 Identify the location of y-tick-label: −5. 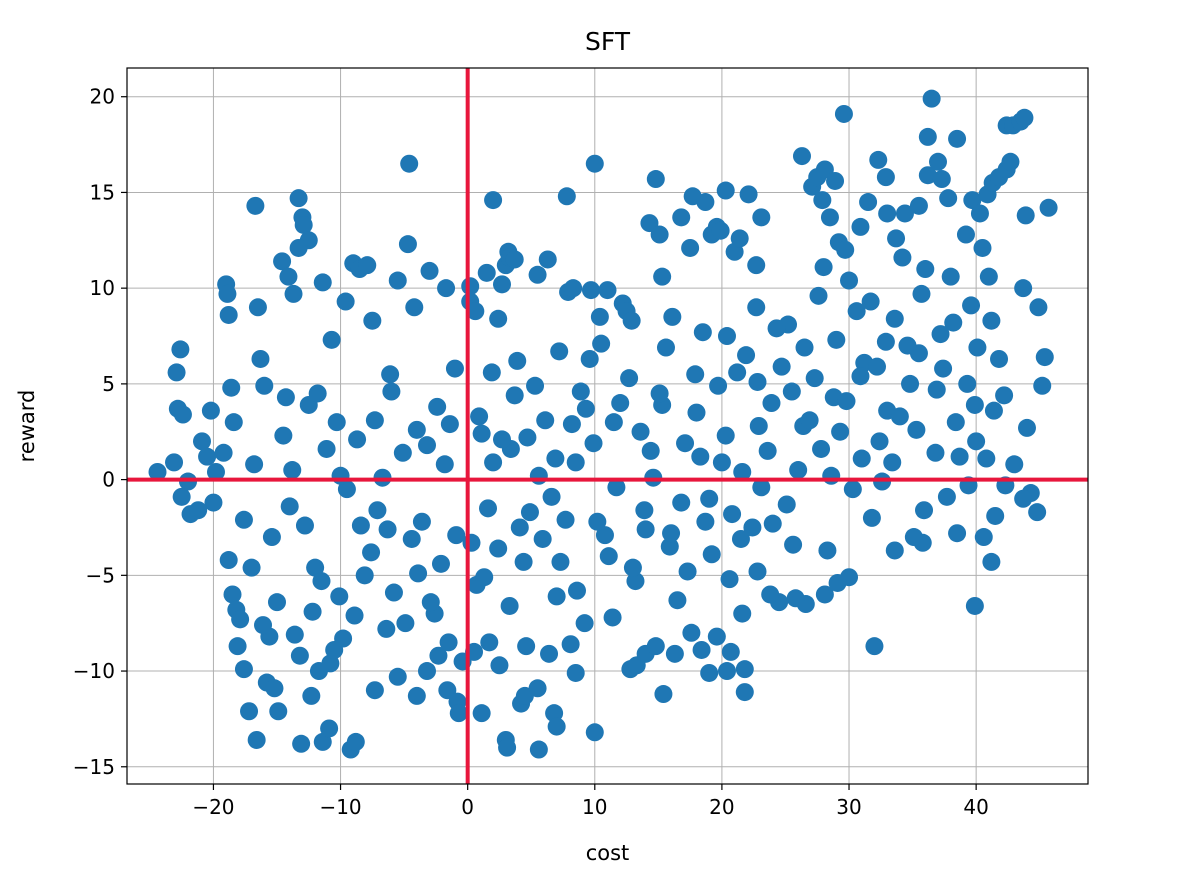
(100, 575).